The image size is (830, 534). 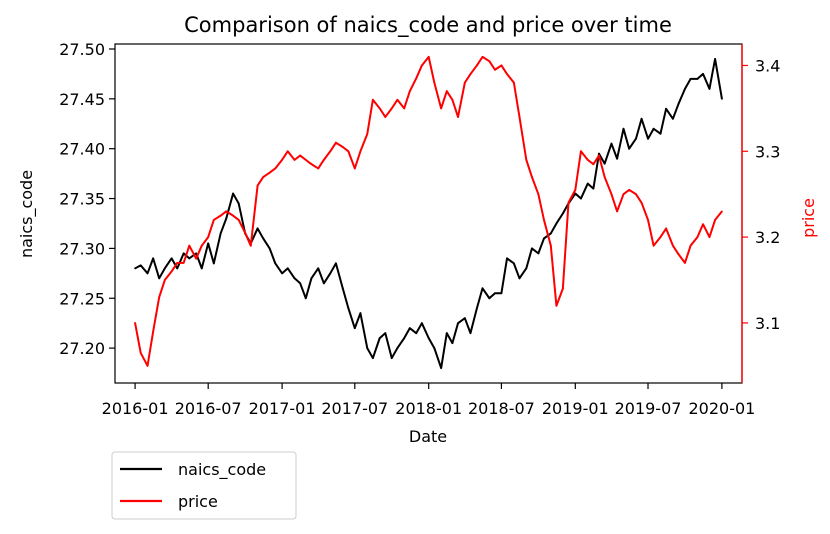 What do you see at coordinates (27, 214) in the screenshot?
I see `left-y-axis-label: naics_code` at bounding box center [27, 214].